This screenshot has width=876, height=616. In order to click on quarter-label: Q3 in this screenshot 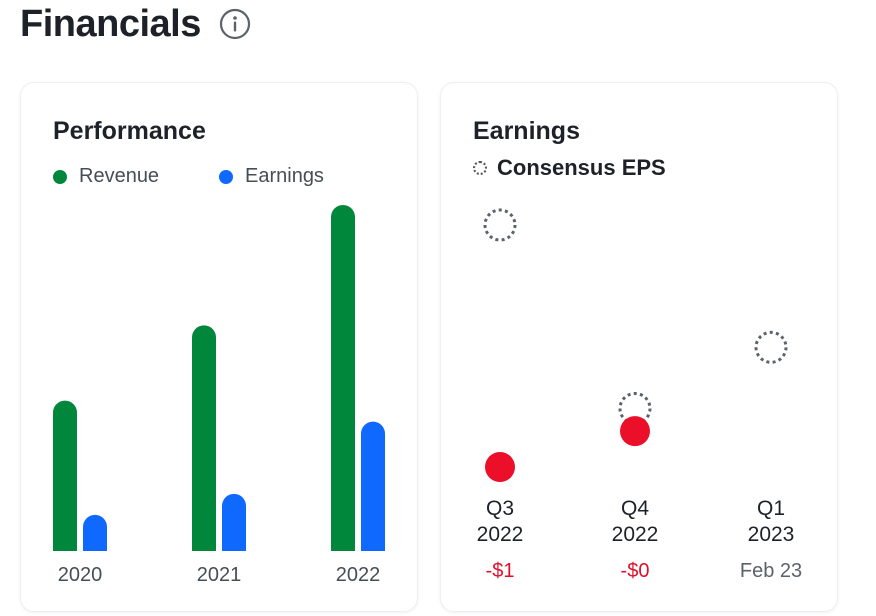, I will do `click(500, 508)`.